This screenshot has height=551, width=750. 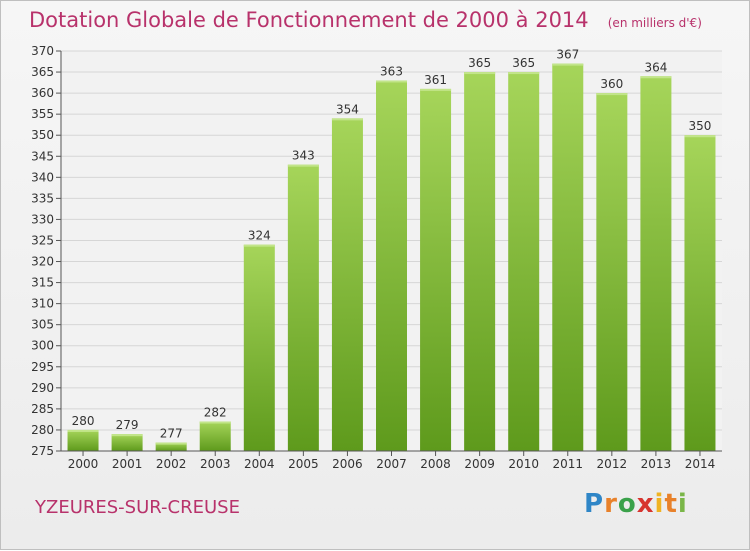 What do you see at coordinates (656, 464) in the screenshot?
I see `x-tick-label: 2013` at bounding box center [656, 464].